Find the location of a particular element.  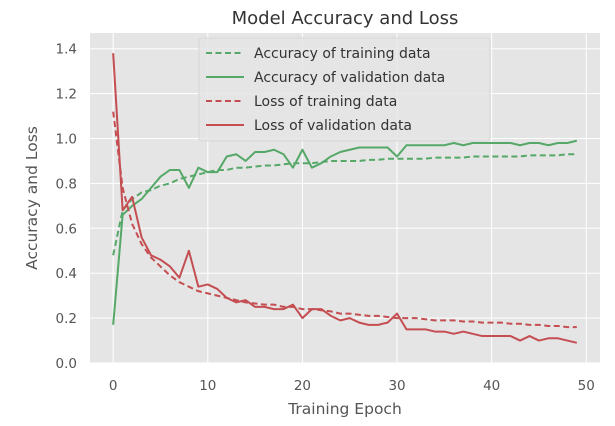

y-tick-label: 0.6 is located at coordinates (66, 229).